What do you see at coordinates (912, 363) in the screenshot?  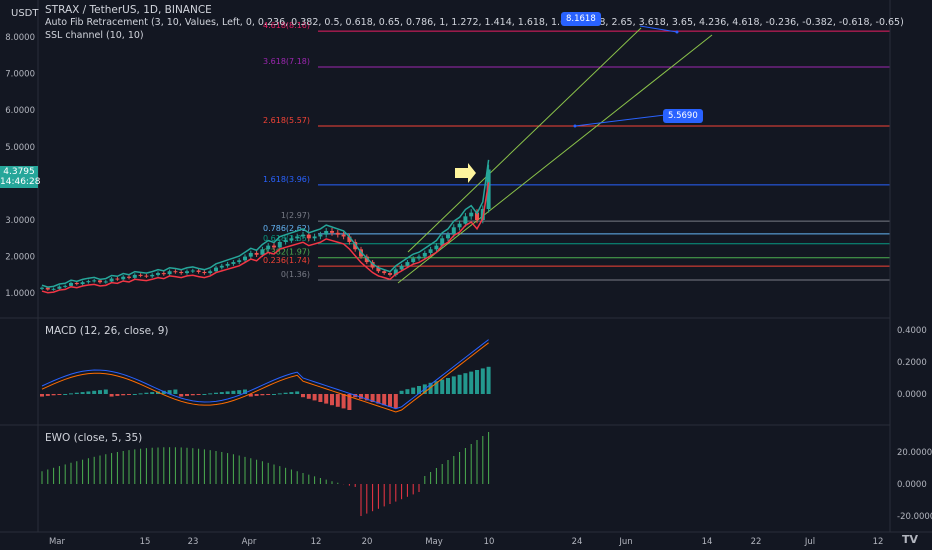 I see `macd-axis-label: 0.2000` at bounding box center [912, 363].